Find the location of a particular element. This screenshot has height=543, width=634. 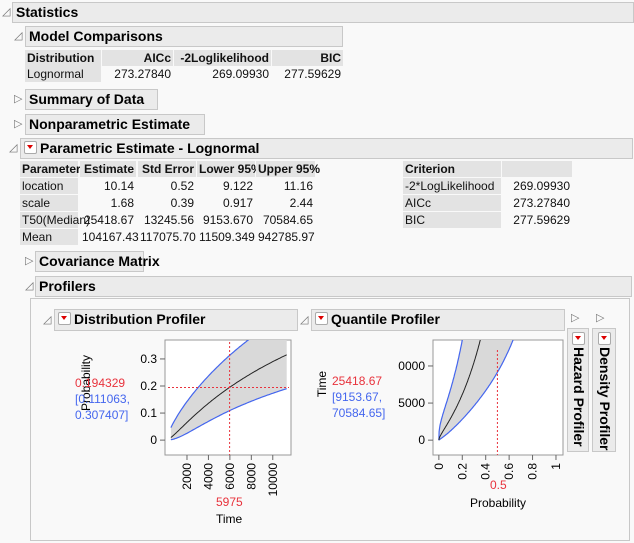

x-tick-label: 10000 is located at coordinates (273, 480).